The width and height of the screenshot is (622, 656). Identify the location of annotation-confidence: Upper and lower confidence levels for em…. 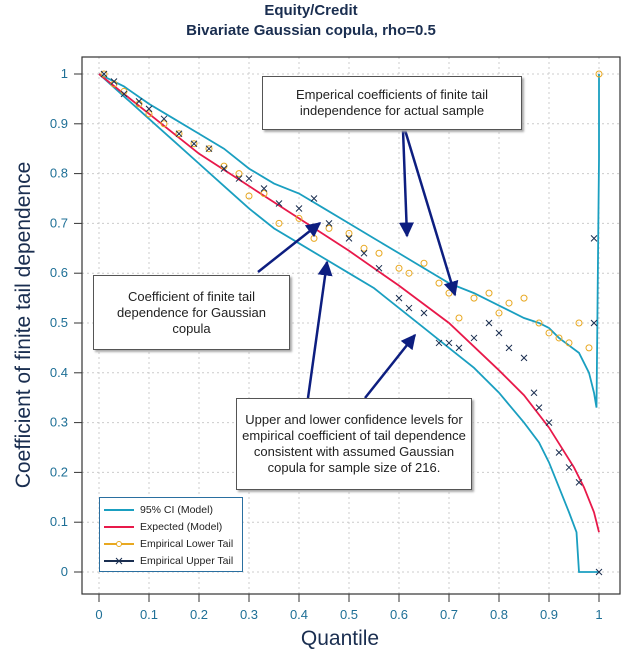
(354, 444).